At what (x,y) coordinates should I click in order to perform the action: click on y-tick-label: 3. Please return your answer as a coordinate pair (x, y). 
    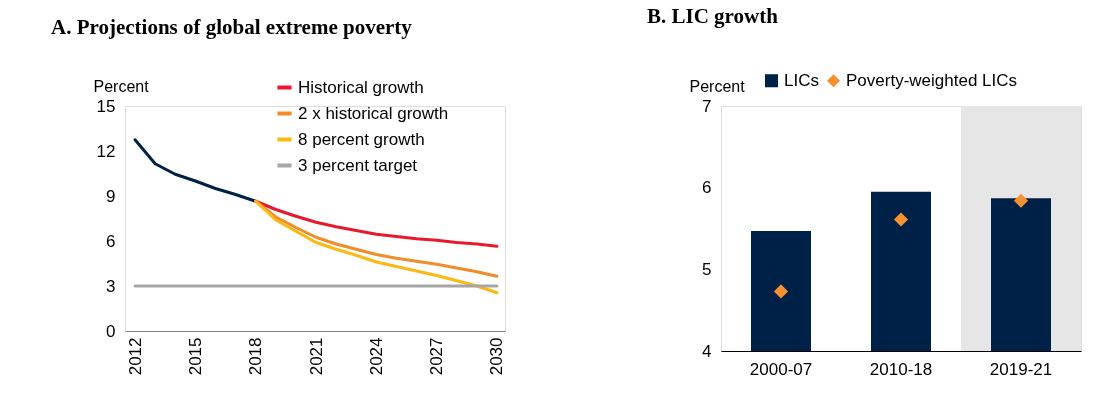
    Looking at the image, I should click on (111, 286).